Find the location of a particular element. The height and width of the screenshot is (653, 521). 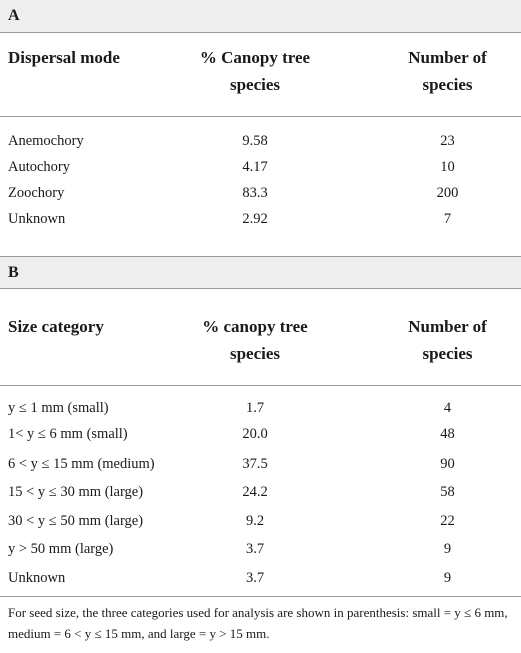

header-canopy-percent: % Canopy tree species is located at coordinates (255, 71).